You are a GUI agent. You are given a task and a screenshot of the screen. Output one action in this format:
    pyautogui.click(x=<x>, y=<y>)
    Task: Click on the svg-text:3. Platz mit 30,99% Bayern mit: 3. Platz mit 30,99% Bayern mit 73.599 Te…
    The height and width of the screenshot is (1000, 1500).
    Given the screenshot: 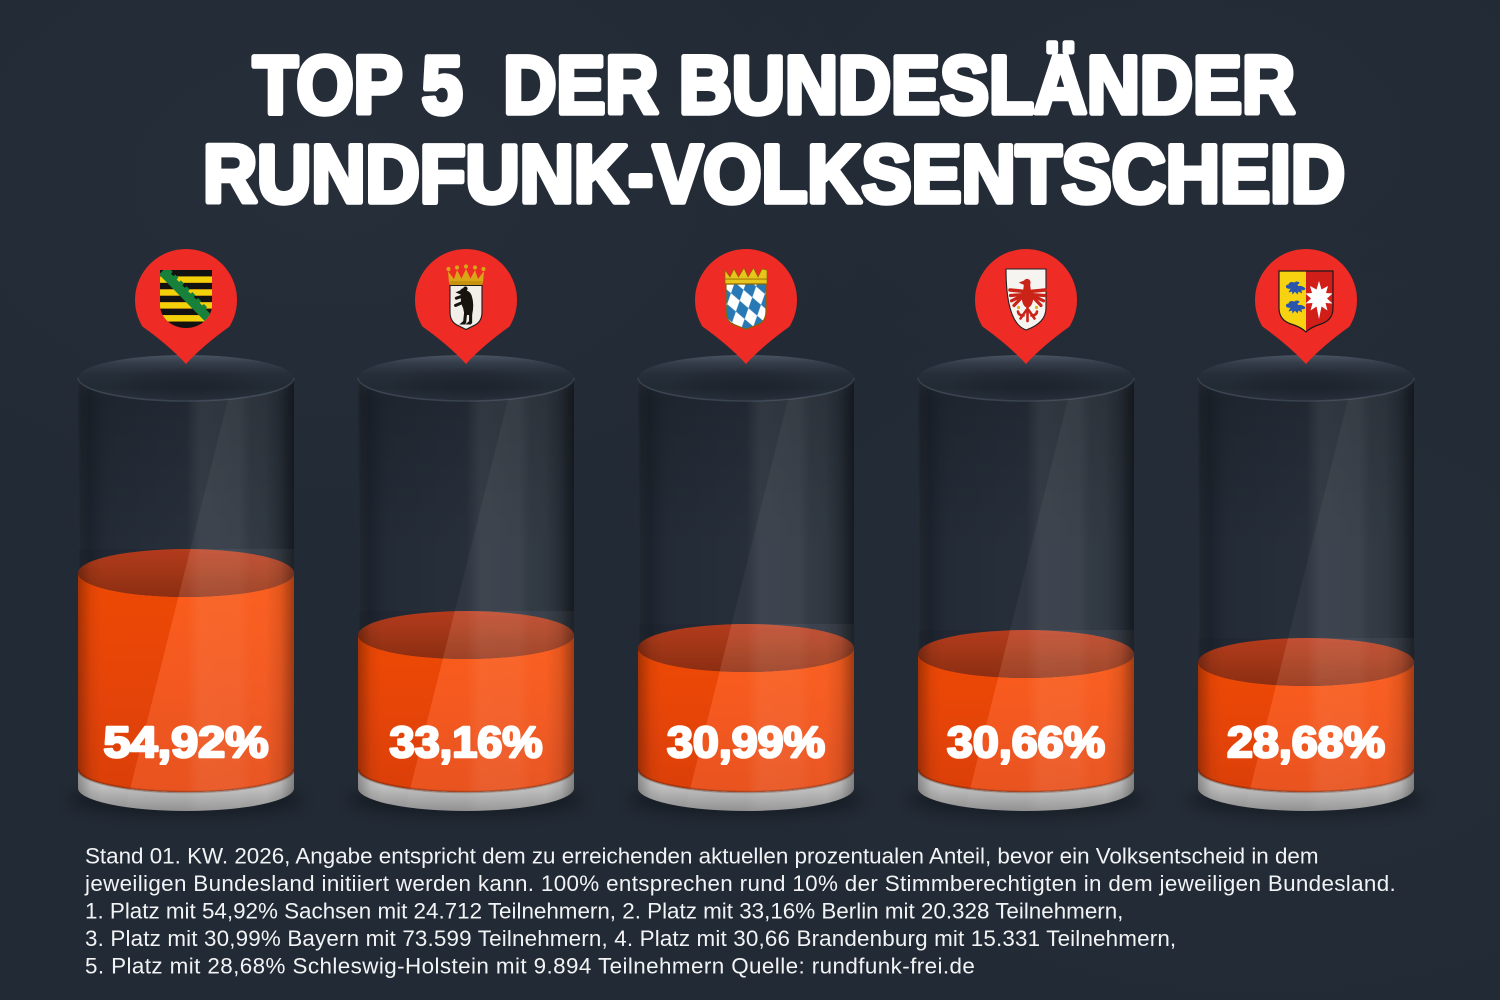 What is the action you would take?
    pyautogui.click(x=630, y=938)
    